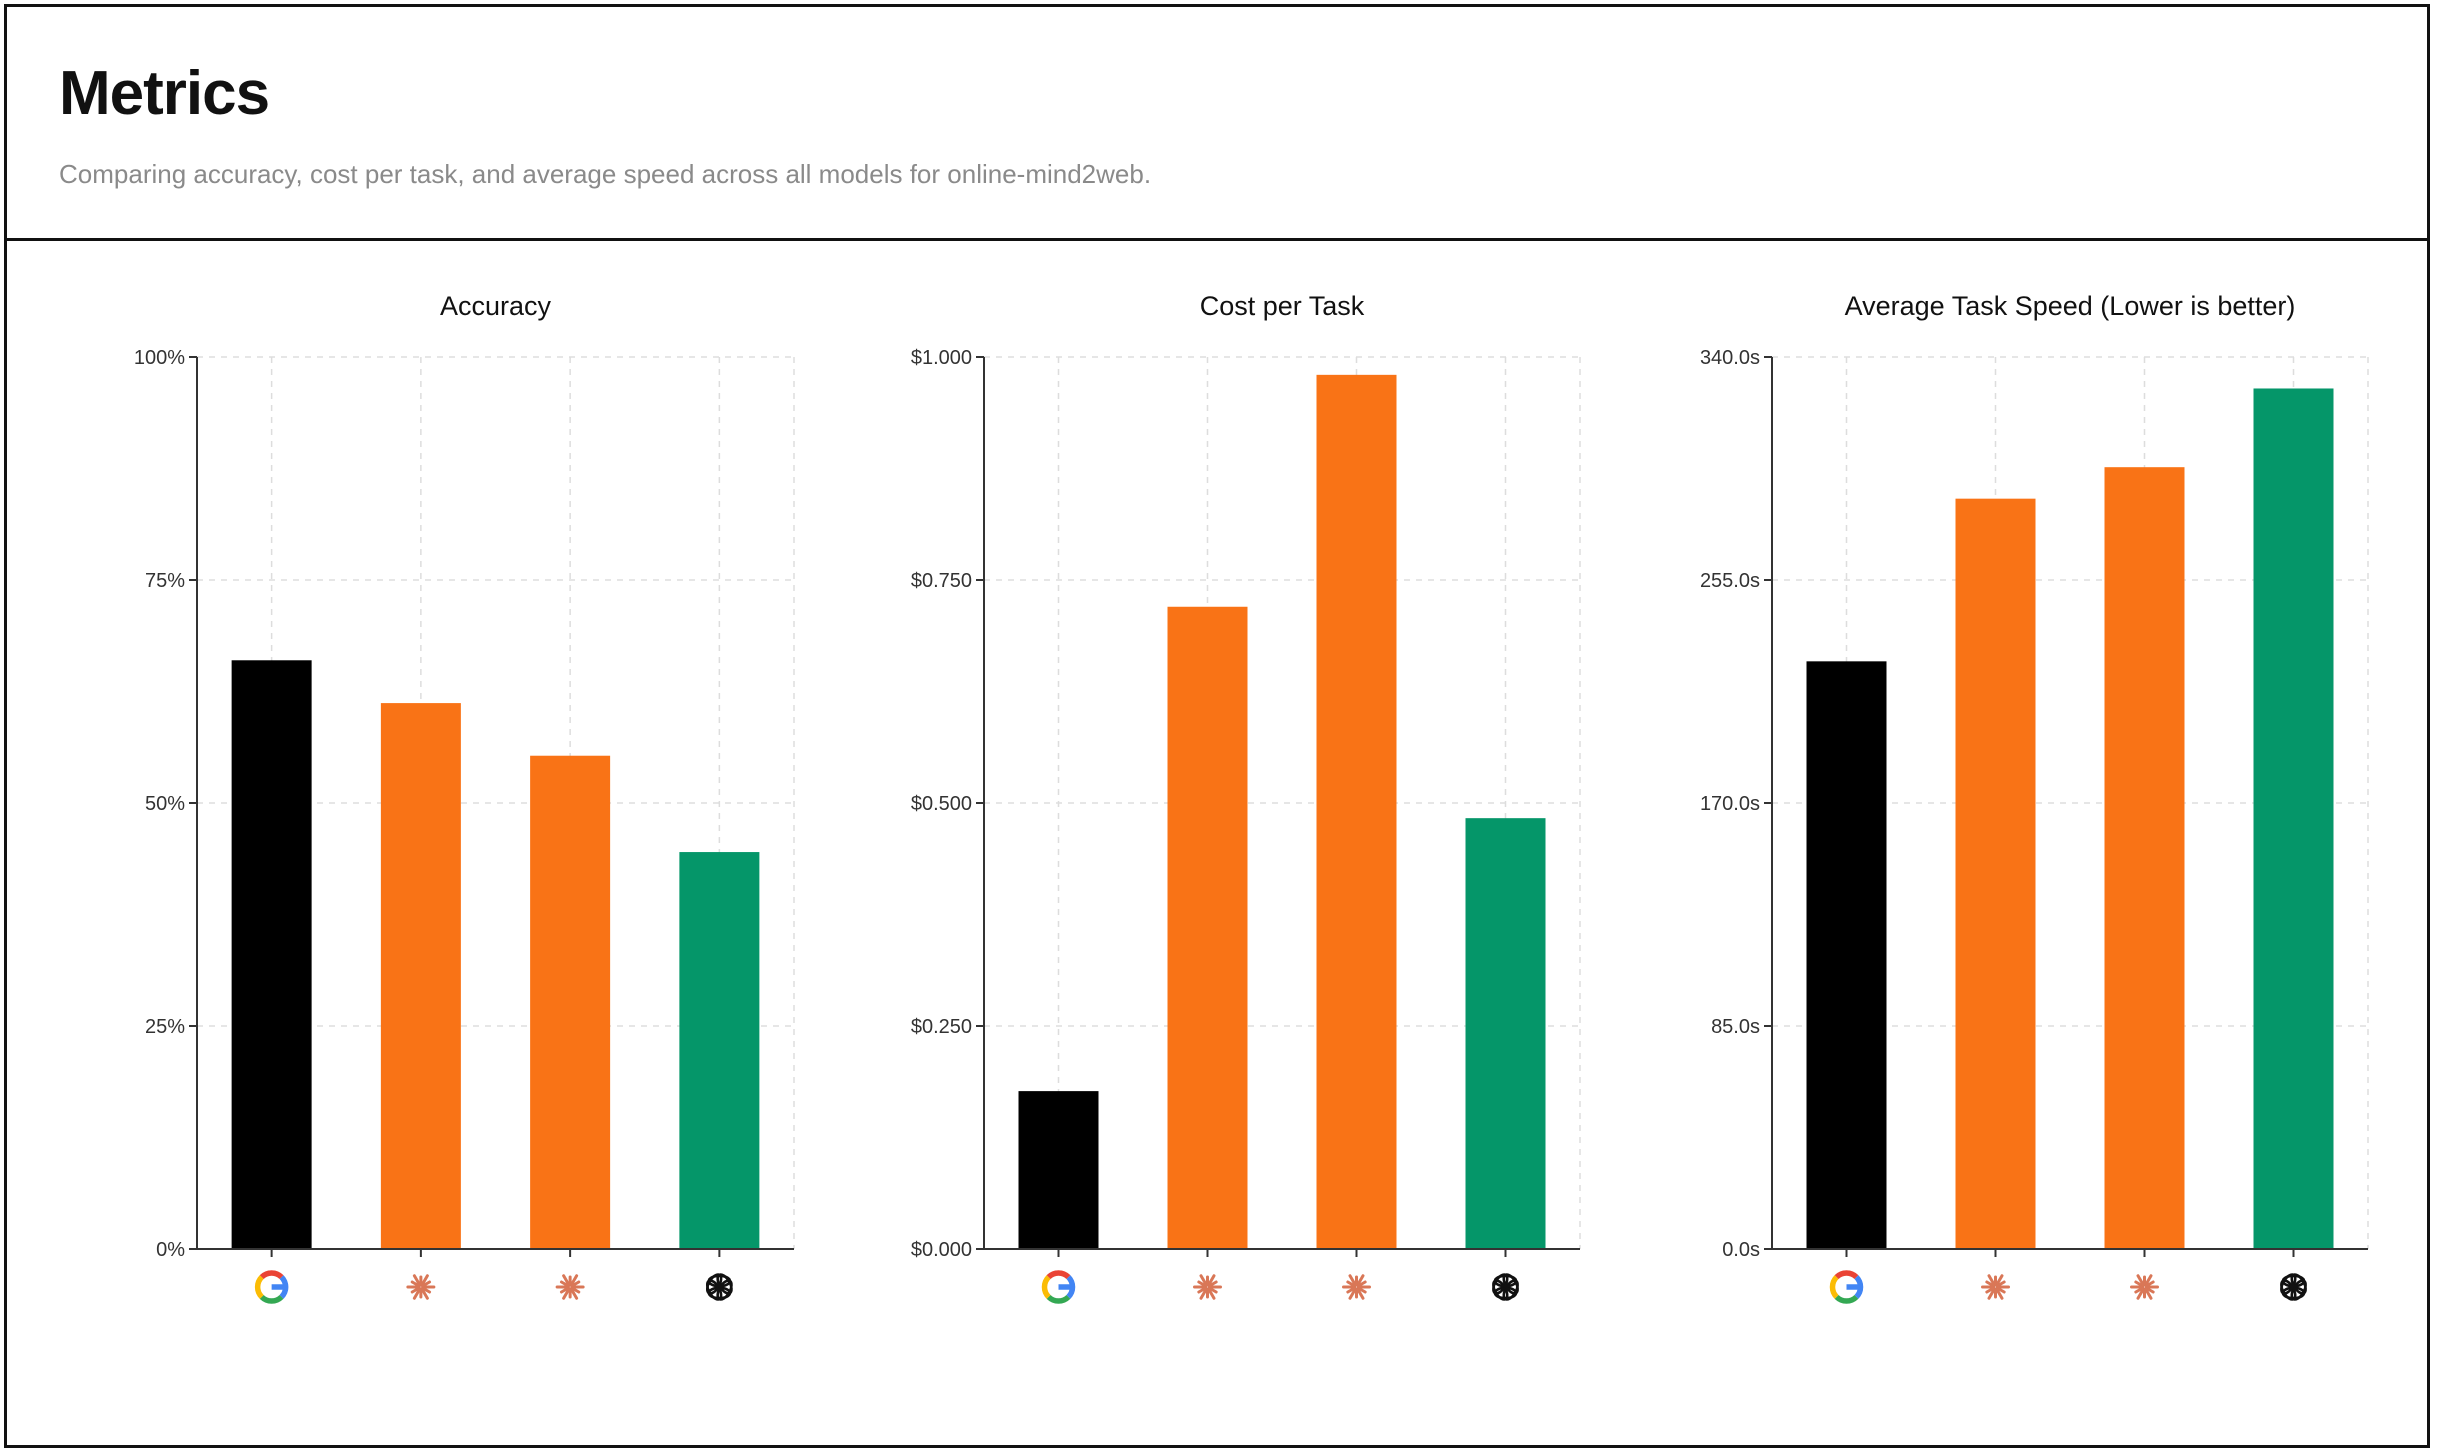  I want to click on y-tick-label: $0.500, so click(941, 804).